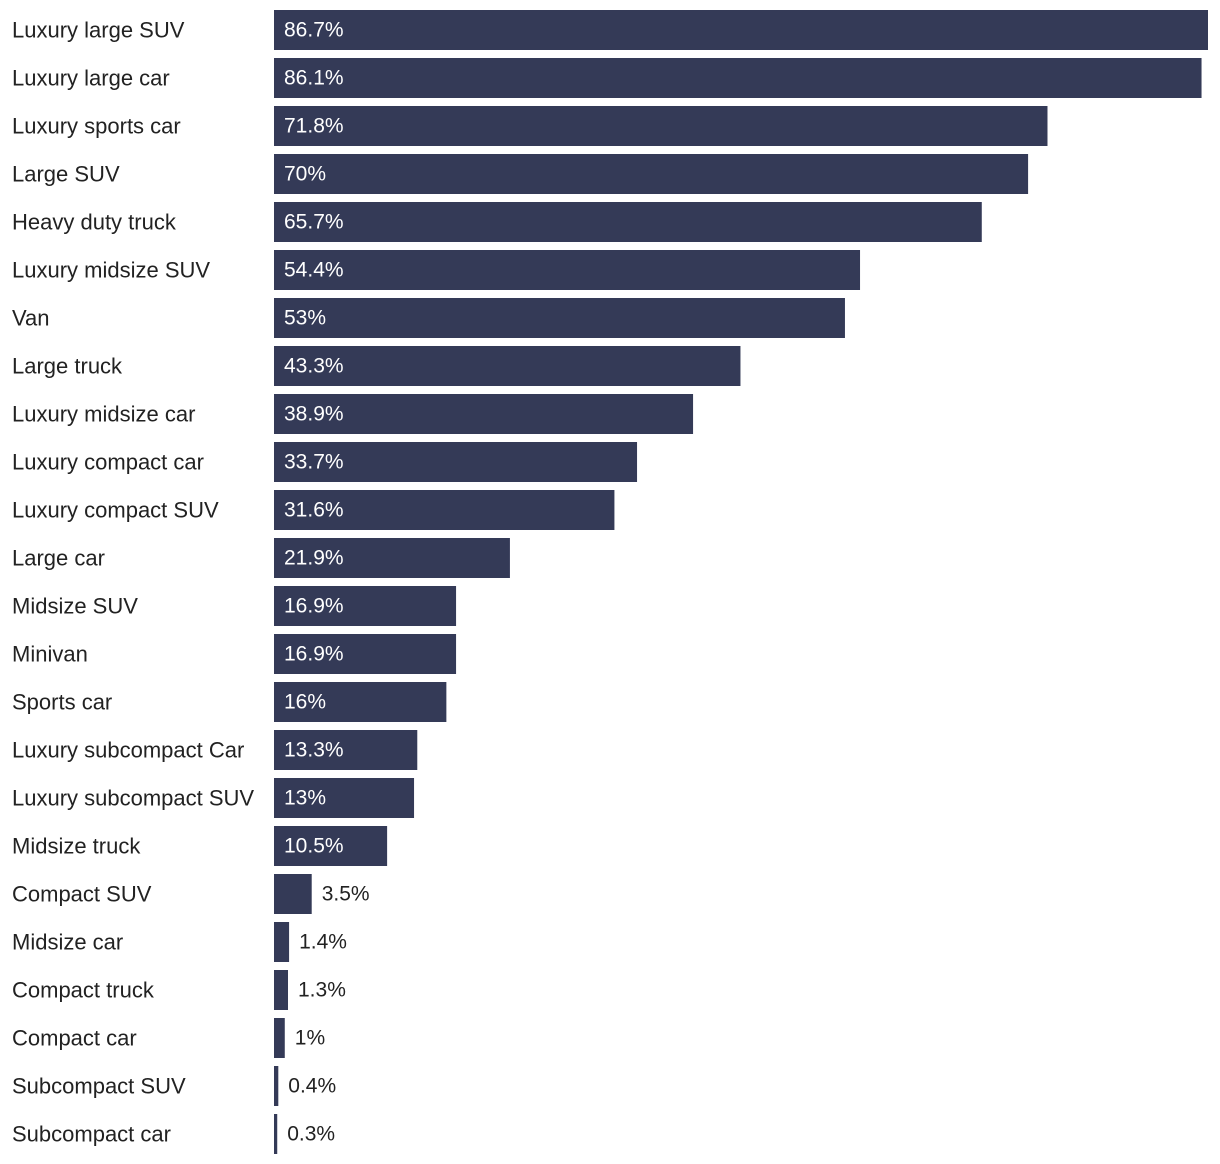 The image size is (1220, 1164). What do you see at coordinates (314, 846) in the screenshot?
I see `value-label: 10.5%` at bounding box center [314, 846].